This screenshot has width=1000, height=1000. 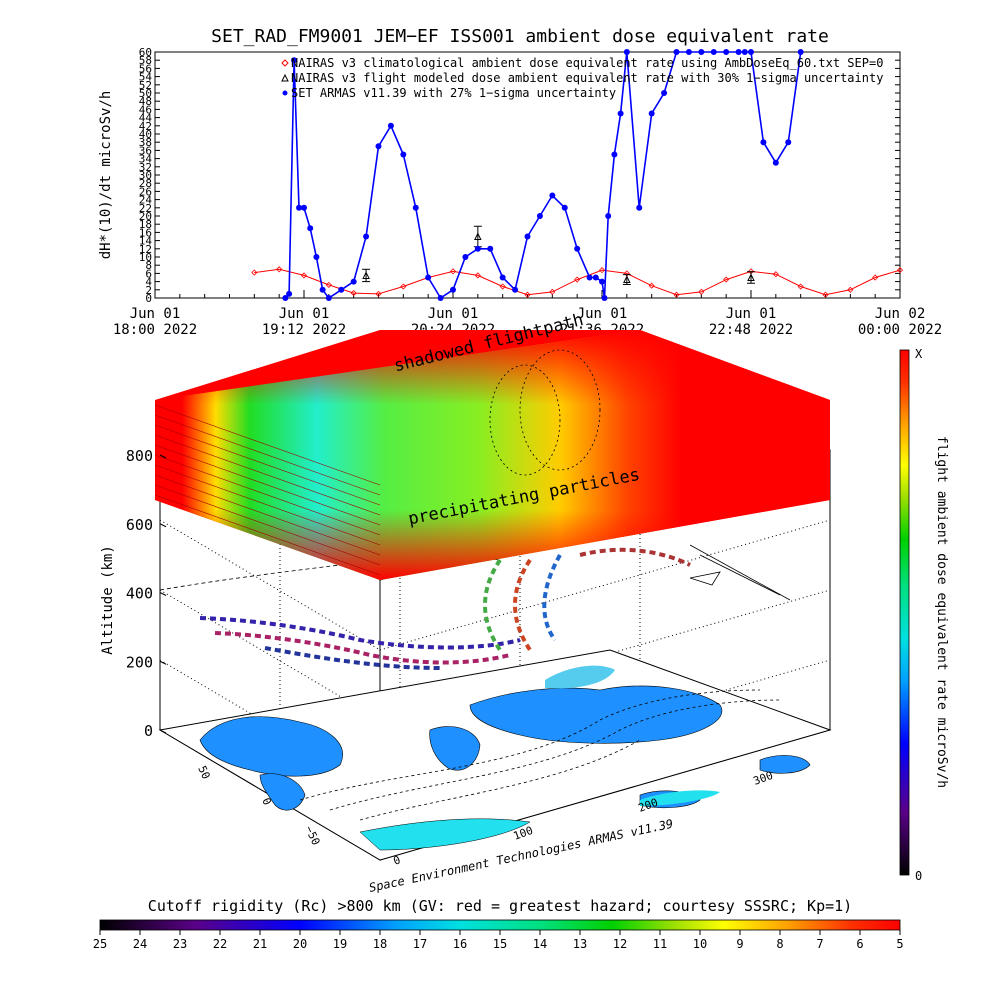 I want to click on dose-colorbar, so click(x=904, y=612).